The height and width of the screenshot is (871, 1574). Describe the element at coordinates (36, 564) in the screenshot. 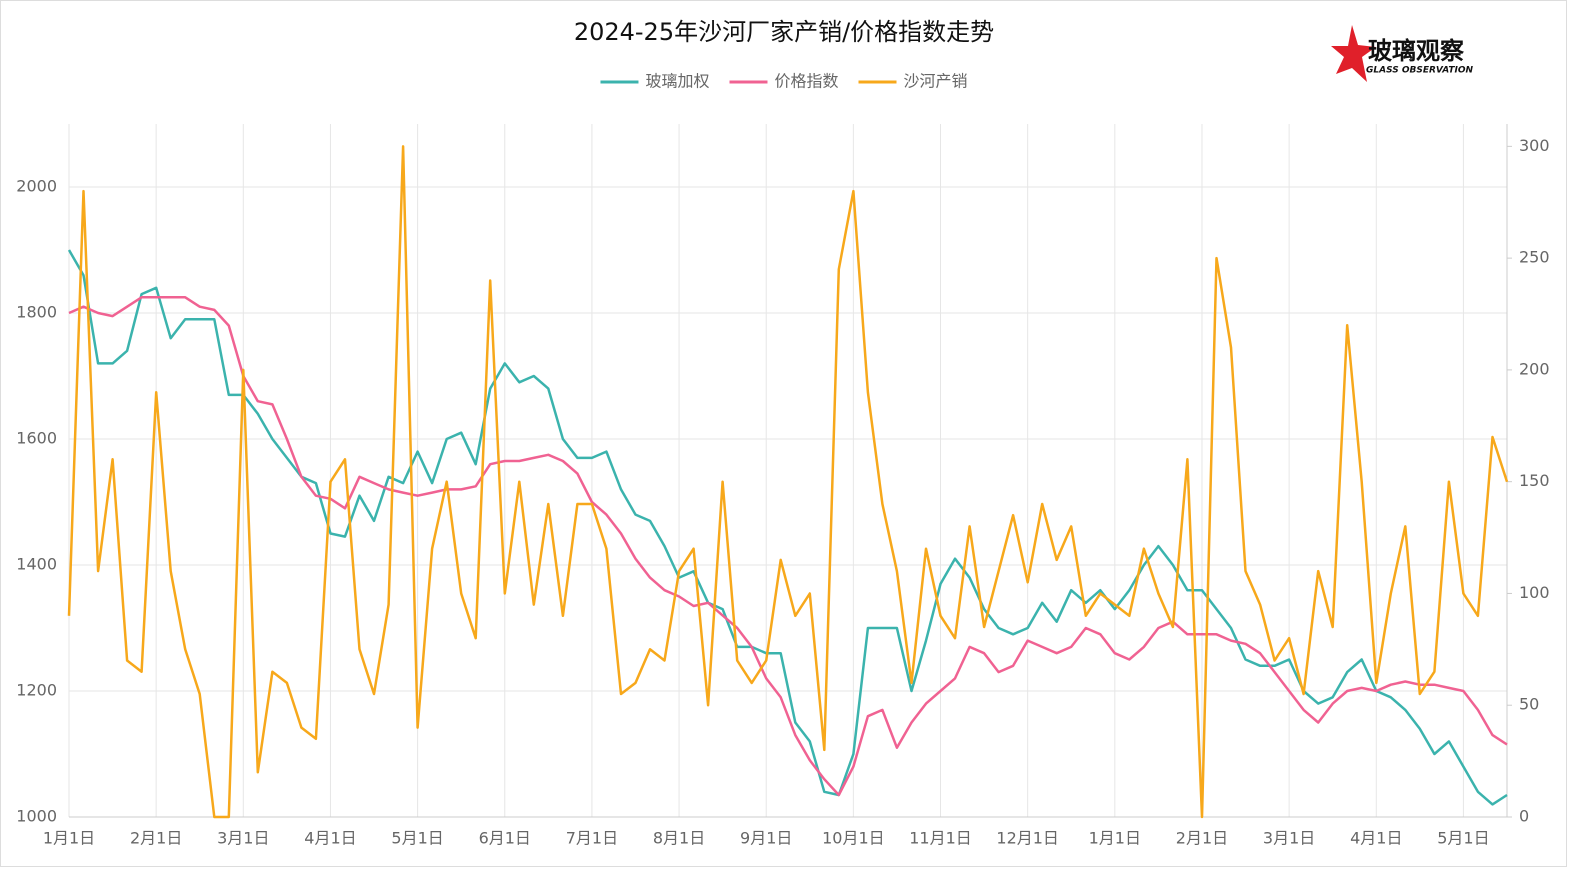

I see `y-tick-label: 1400` at that location.